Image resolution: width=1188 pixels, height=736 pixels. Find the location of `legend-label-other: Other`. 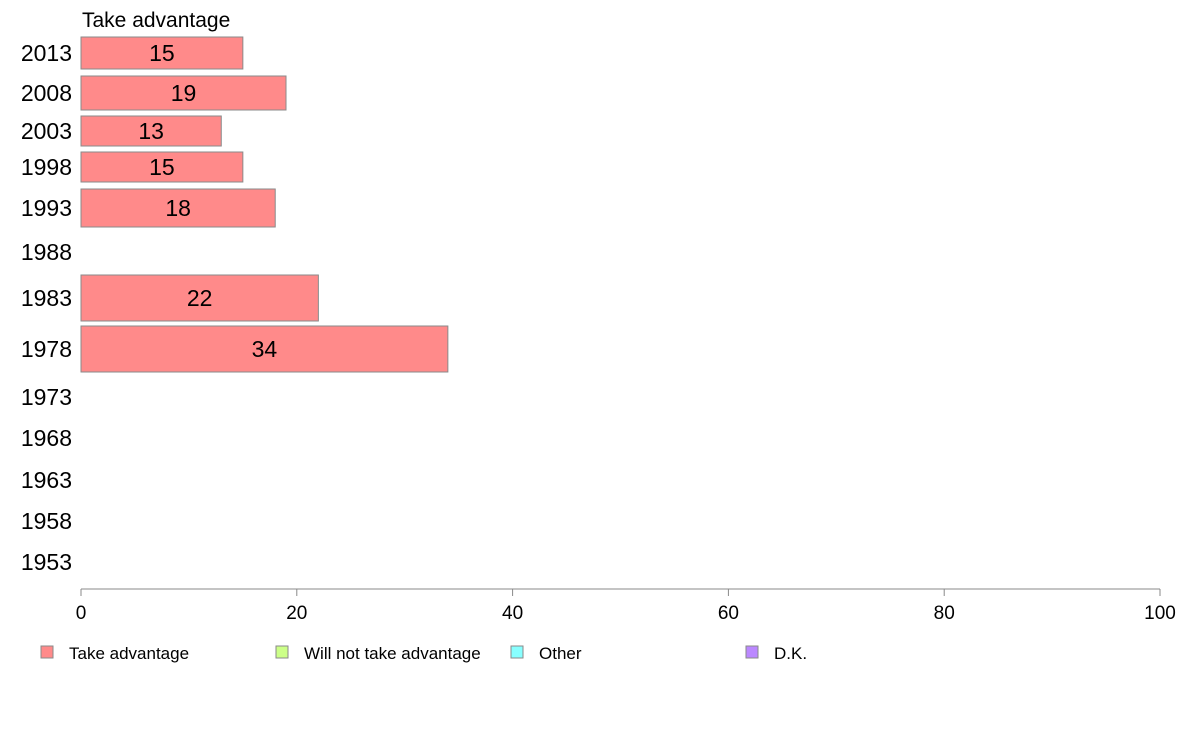

legend-label-other: Other is located at coordinates (560, 653).